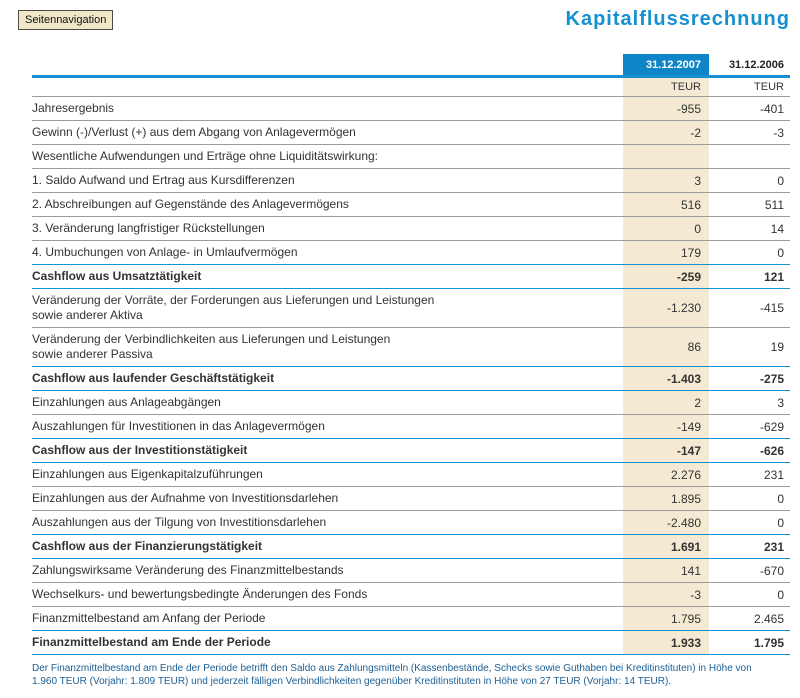 The width and height of the screenshot is (800, 698). I want to click on col-header-2006: 31.12.2006, so click(756, 64).